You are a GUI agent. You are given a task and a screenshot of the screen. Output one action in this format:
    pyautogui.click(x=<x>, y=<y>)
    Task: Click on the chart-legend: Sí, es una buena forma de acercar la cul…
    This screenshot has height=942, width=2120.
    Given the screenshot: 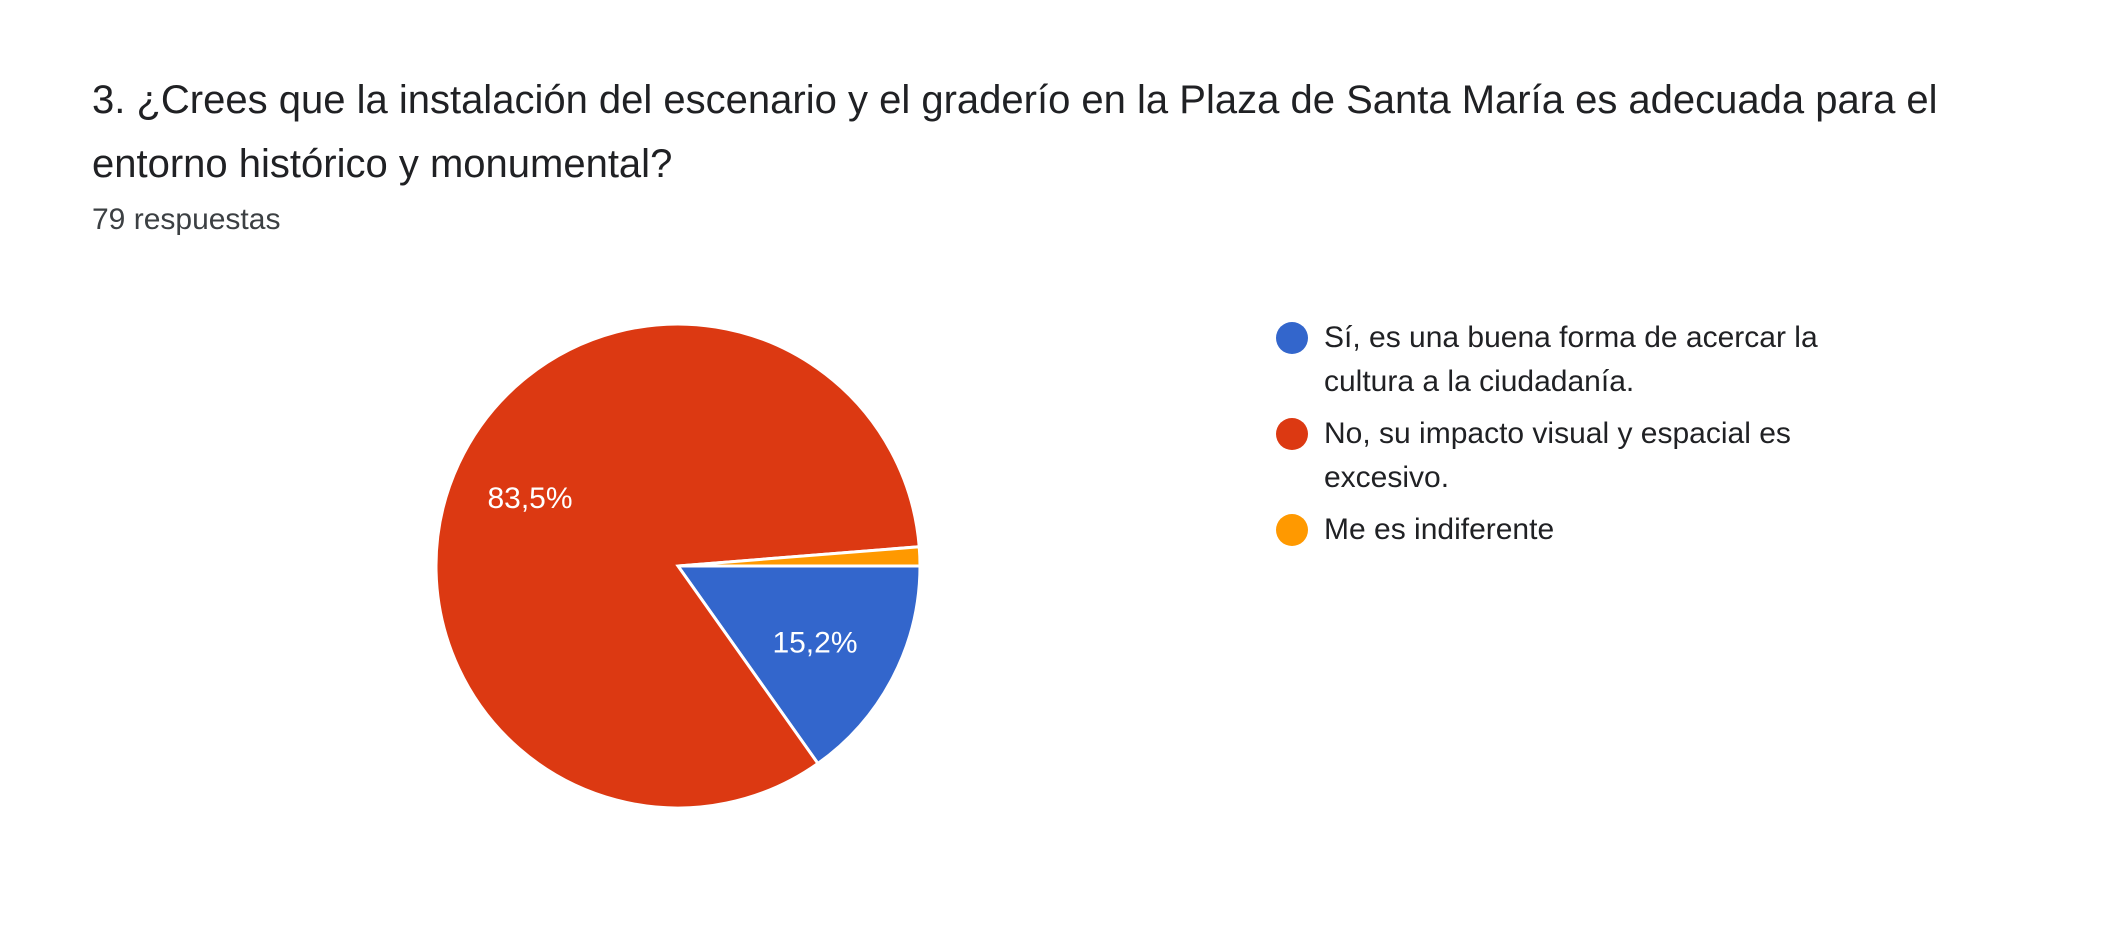 What is the action you would take?
    pyautogui.click(x=1586, y=438)
    